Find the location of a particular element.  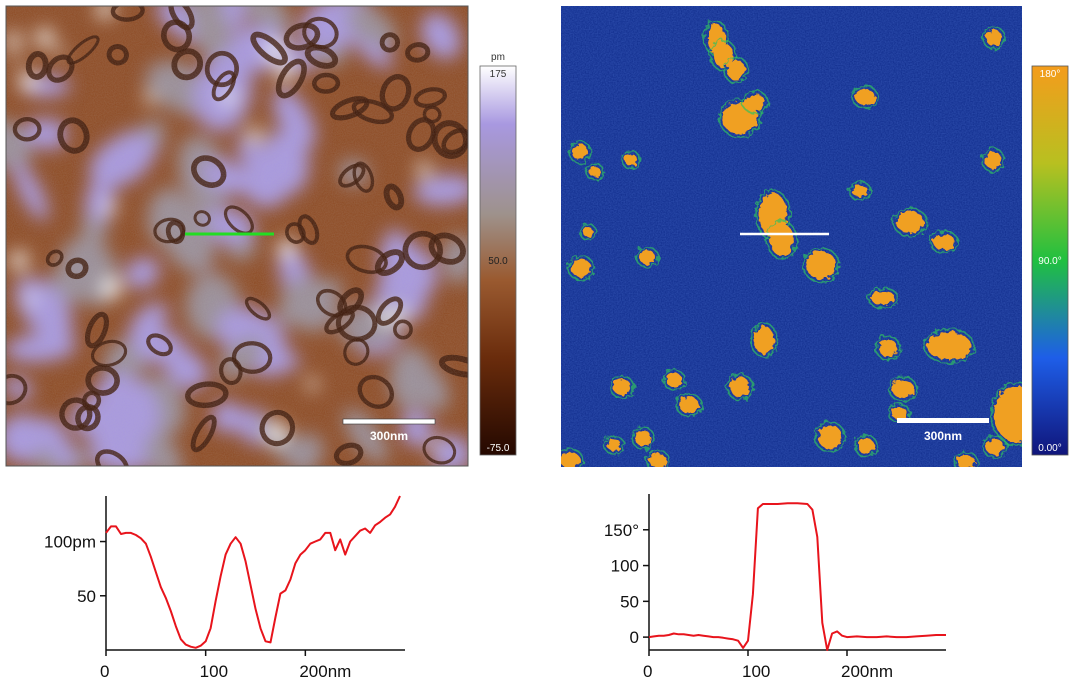

height-profile-x-tick-label: 0 is located at coordinates (104, 671).